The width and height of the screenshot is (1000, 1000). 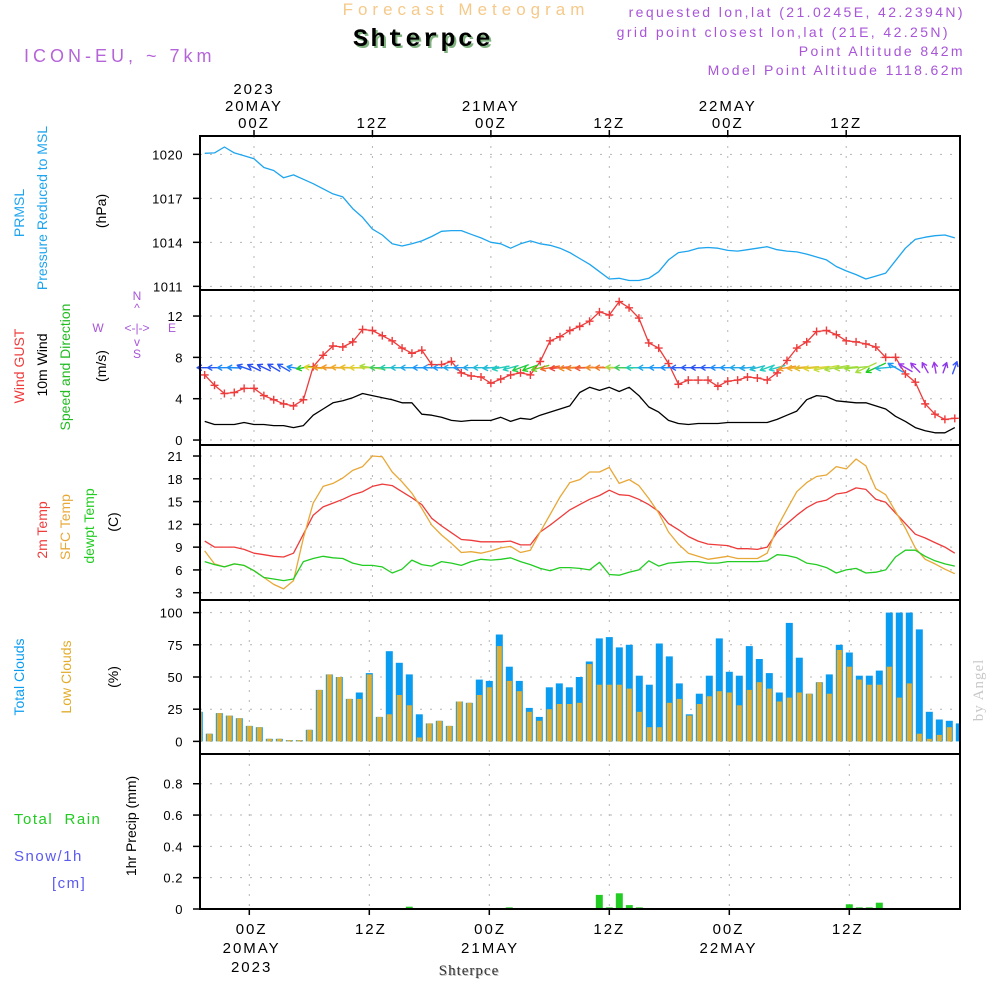 What do you see at coordinates (137, 308) in the screenshot?
I see `compass-up-arrow: ^` at bounding box center [137, 308].